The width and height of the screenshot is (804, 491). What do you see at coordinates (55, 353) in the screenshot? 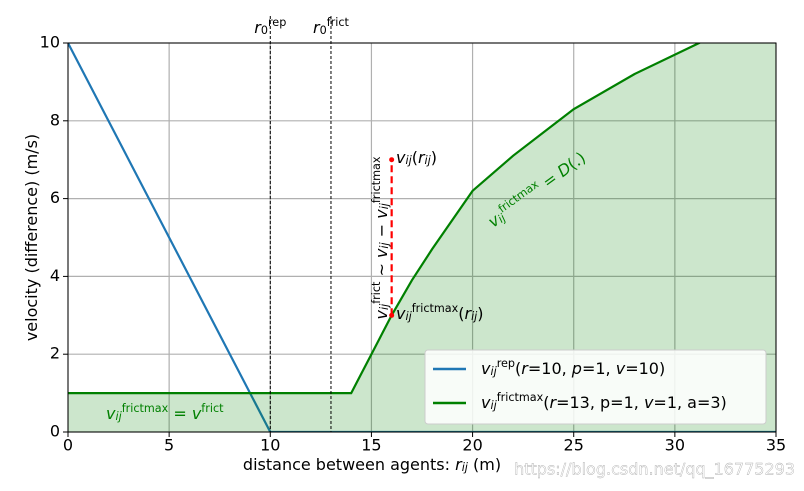
I see `y-tick-label: 2` at bounding box center [55, 353].